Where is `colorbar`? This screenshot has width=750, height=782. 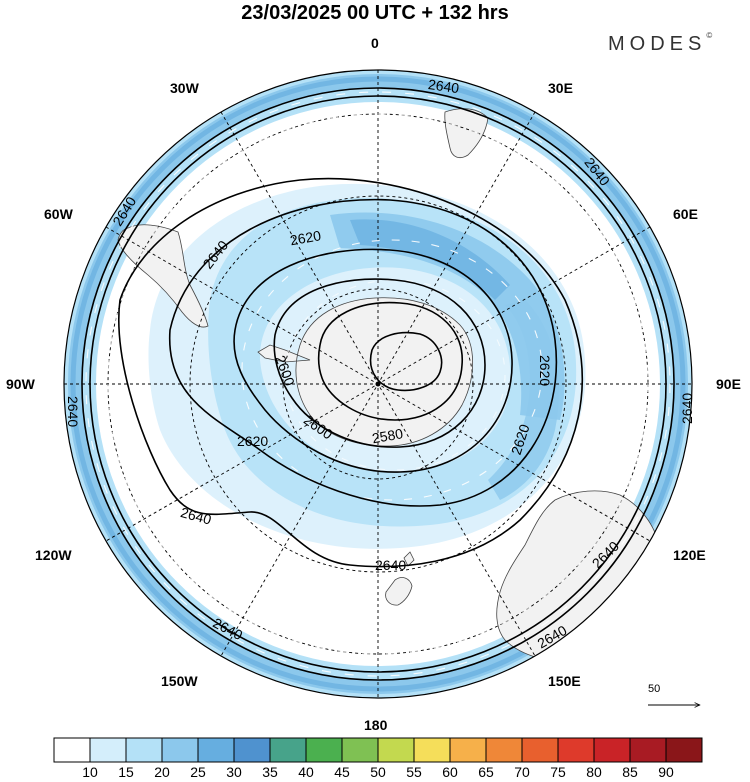
colorbar is located at coordinates (378, 750).